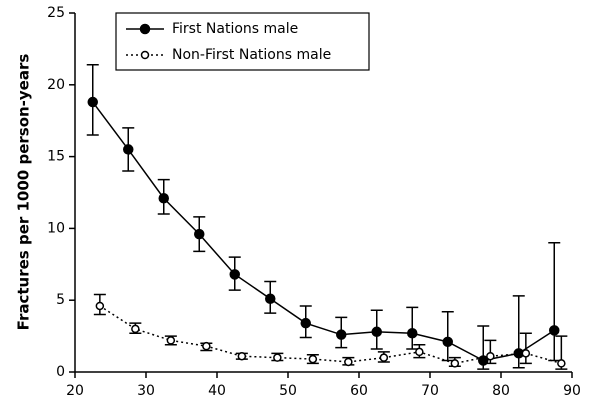 This screenshot has width=593, height=418. What do you see at coordinates (217, 391) in the screenshot?
I see `x-tick-label: 40` at bounding box center [217, 391].